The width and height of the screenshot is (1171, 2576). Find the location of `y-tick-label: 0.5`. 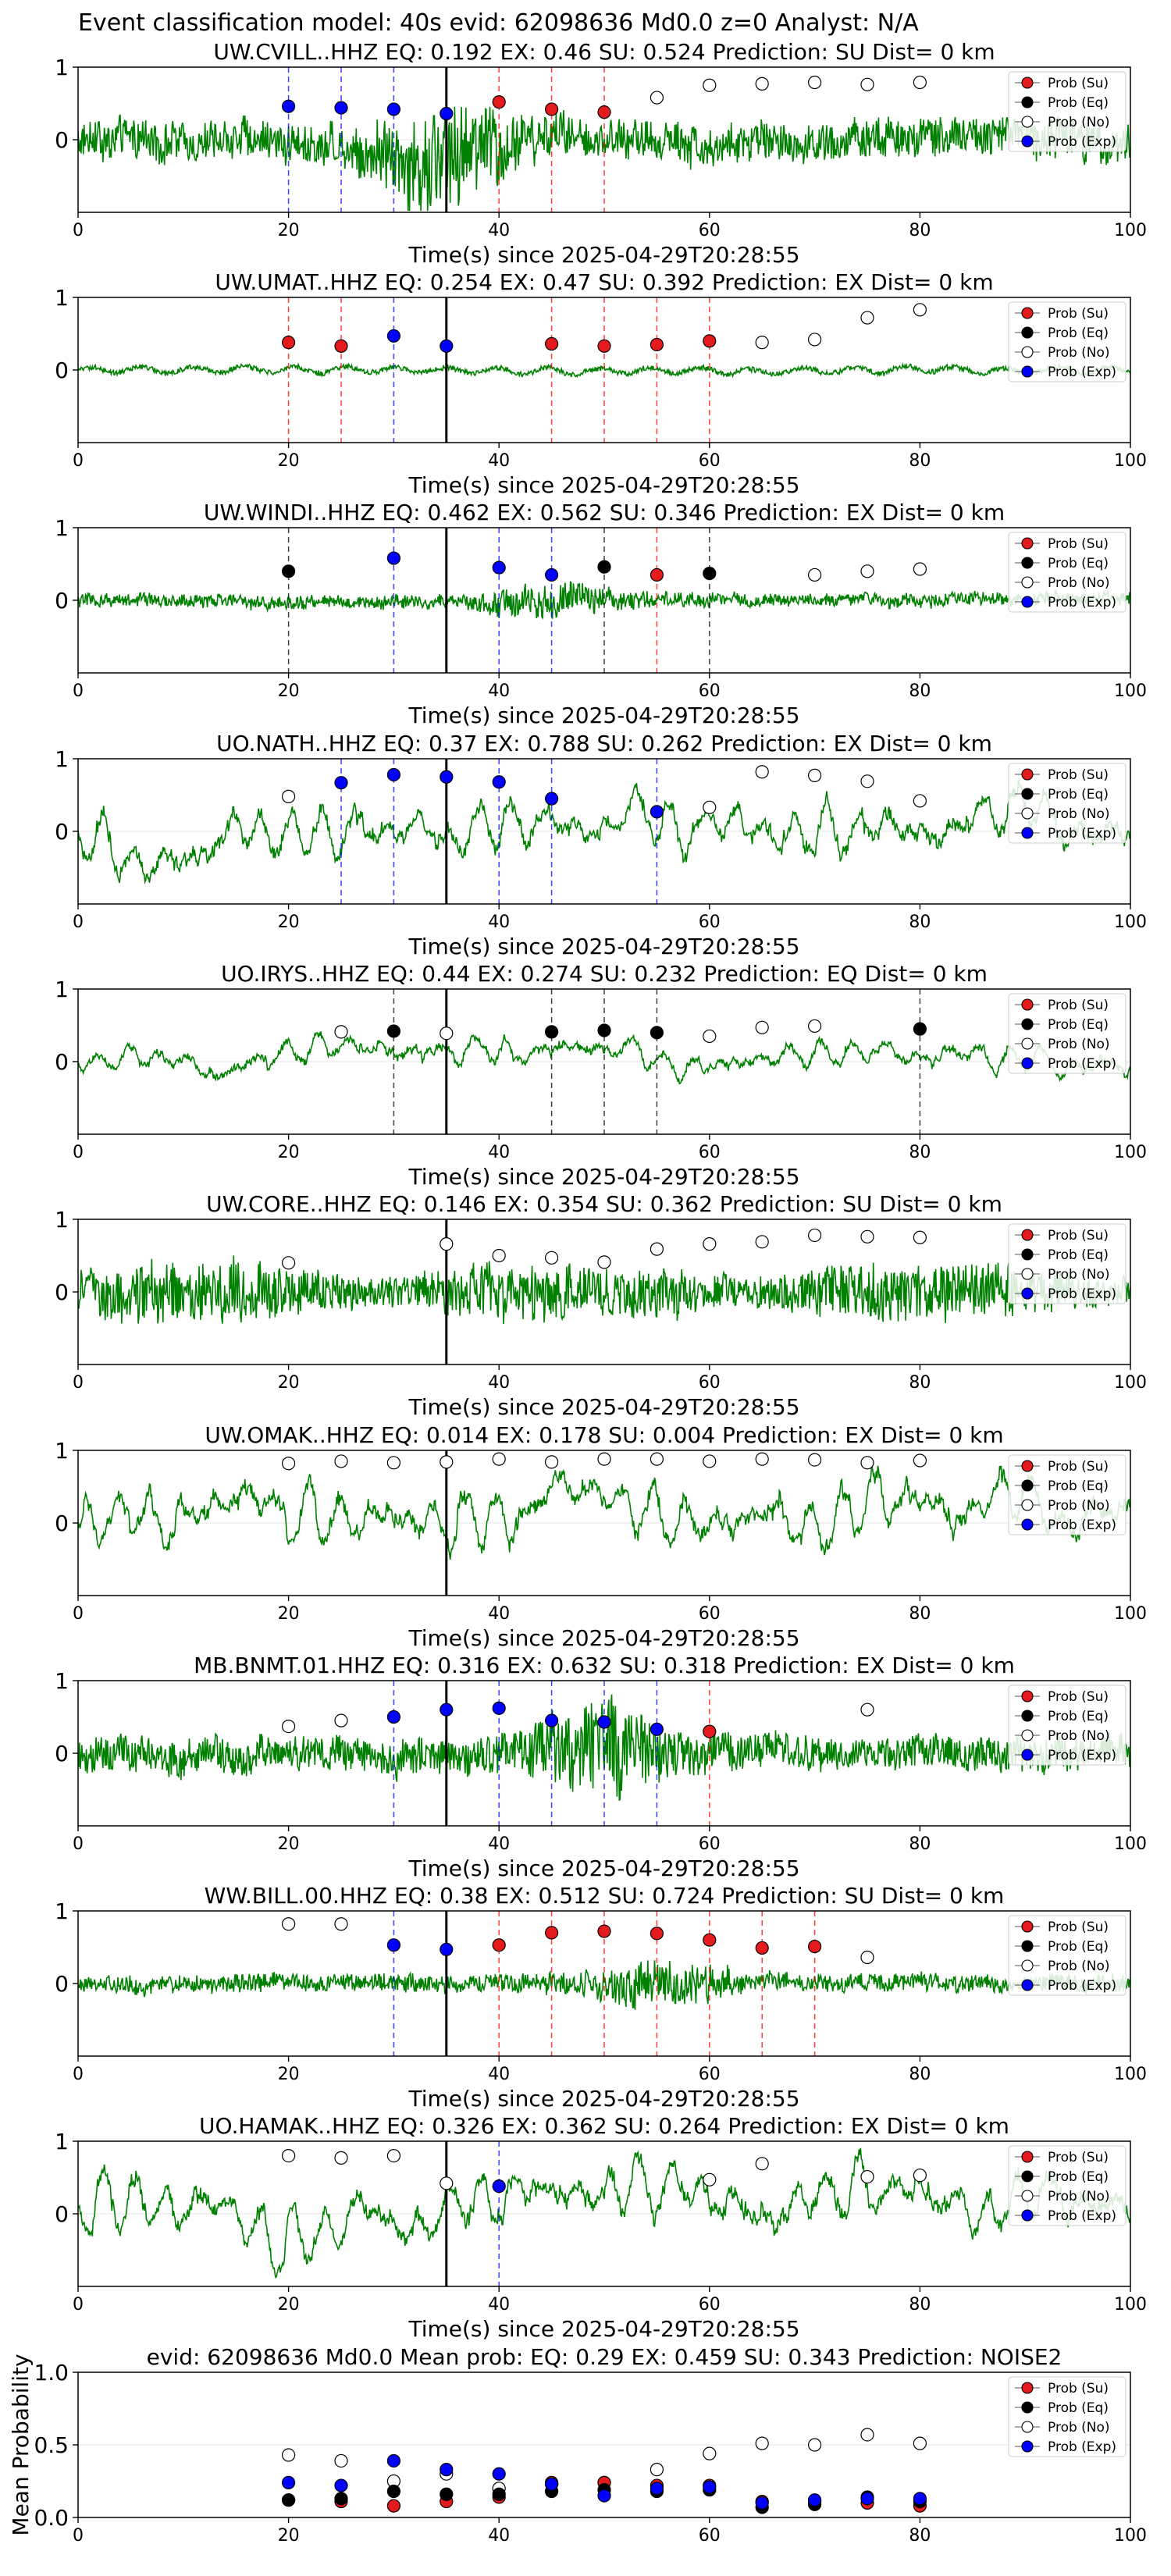

y-tick-label: 0.5 is located at coordinates (51, 2445).